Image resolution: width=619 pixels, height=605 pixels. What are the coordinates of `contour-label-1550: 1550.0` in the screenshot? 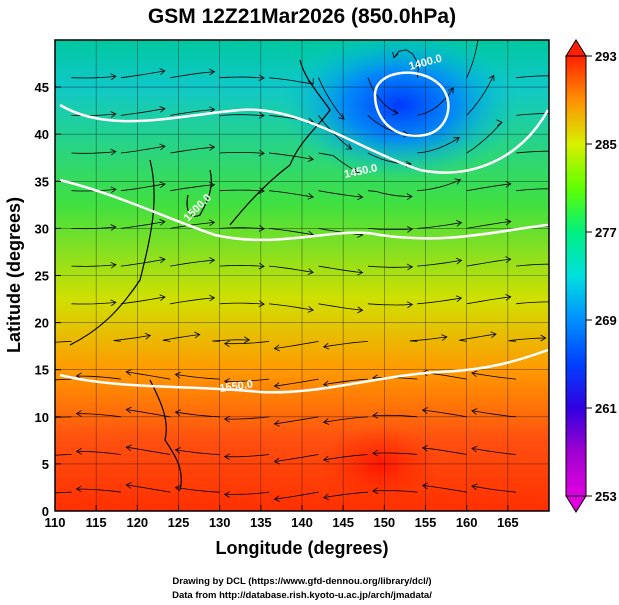 It's located at (236, 386).